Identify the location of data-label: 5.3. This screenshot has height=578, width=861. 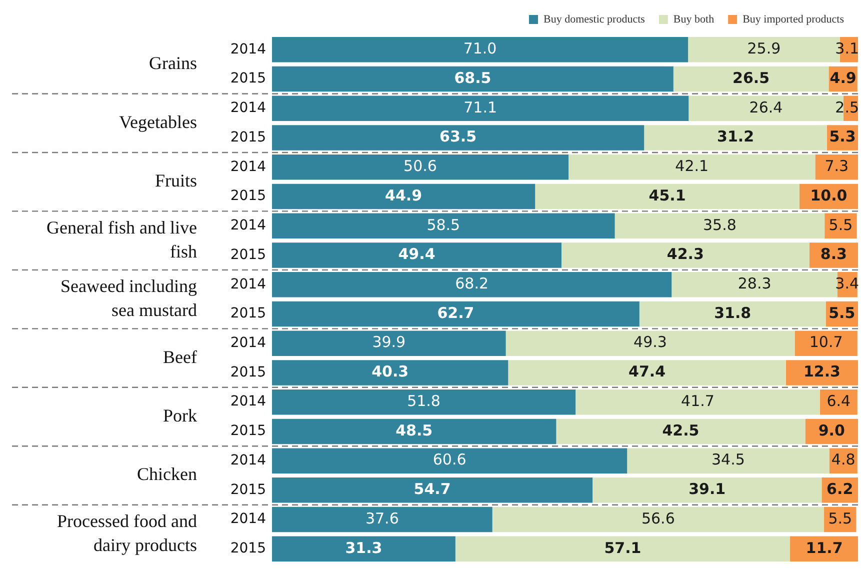
(842, 137).